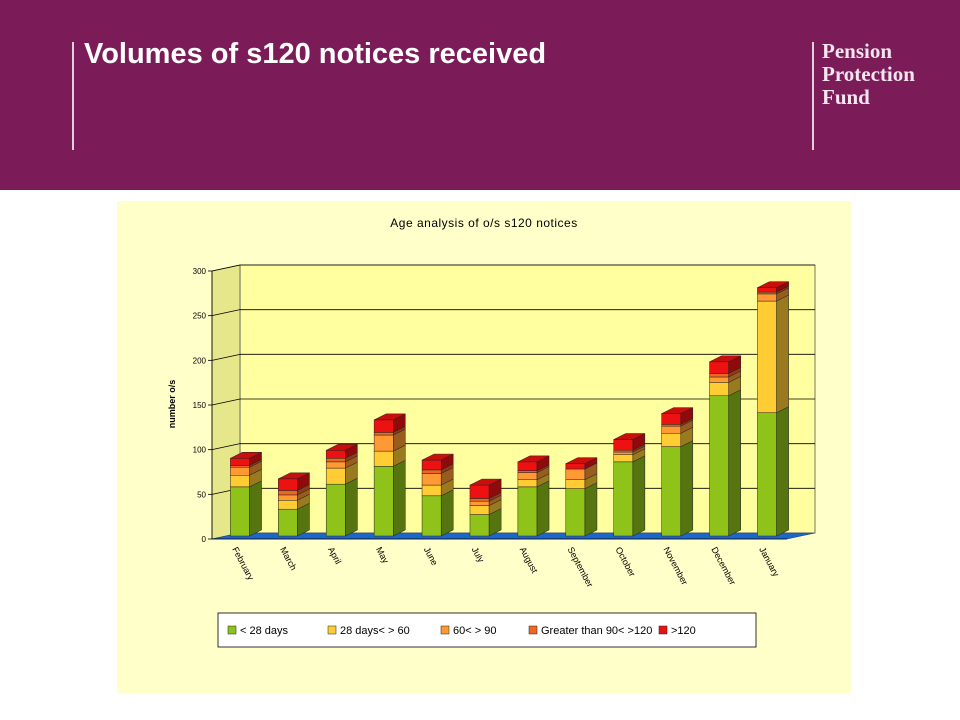 The width and height of the screenshot is (960, 720). What do you see at coordinates (382, 555) in the screenshot?
I see `x-tick-label: May` at bounding box center [382, 555].